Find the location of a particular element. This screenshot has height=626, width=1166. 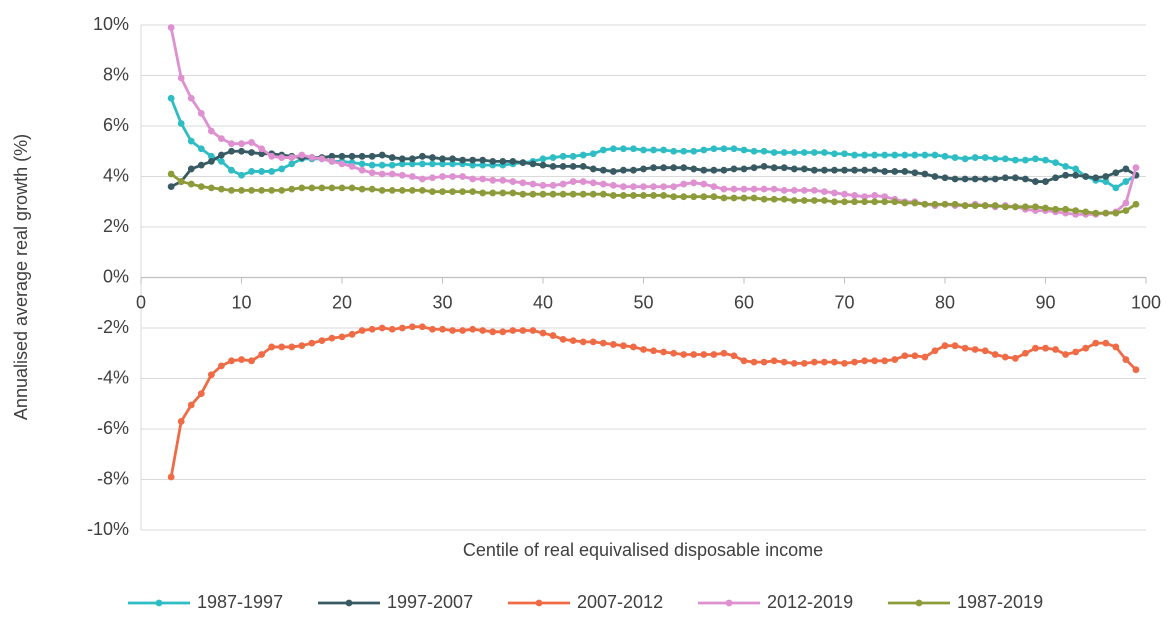

x-tick-label: 90 is located at coordinates (1045, 302).